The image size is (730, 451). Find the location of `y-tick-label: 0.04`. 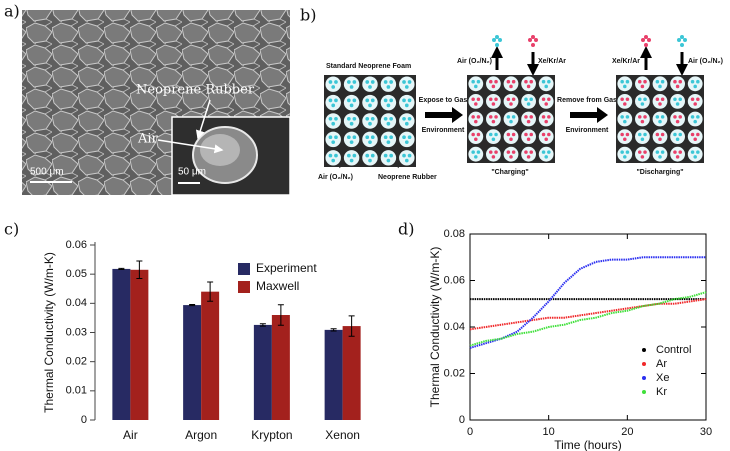

y-tick-label: 0.04 is located at coordinates (454, 327).